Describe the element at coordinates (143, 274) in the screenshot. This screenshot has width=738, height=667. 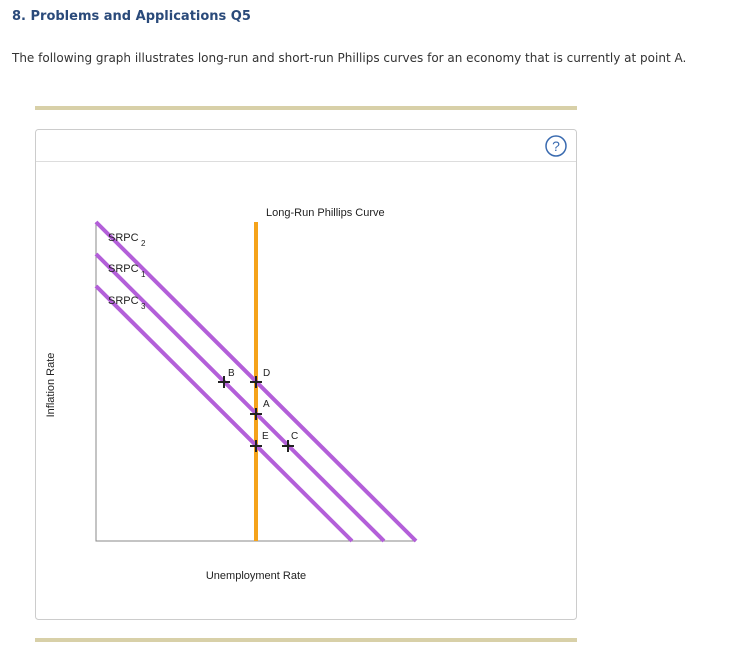
I see `curve-subscript: 1` at that location.